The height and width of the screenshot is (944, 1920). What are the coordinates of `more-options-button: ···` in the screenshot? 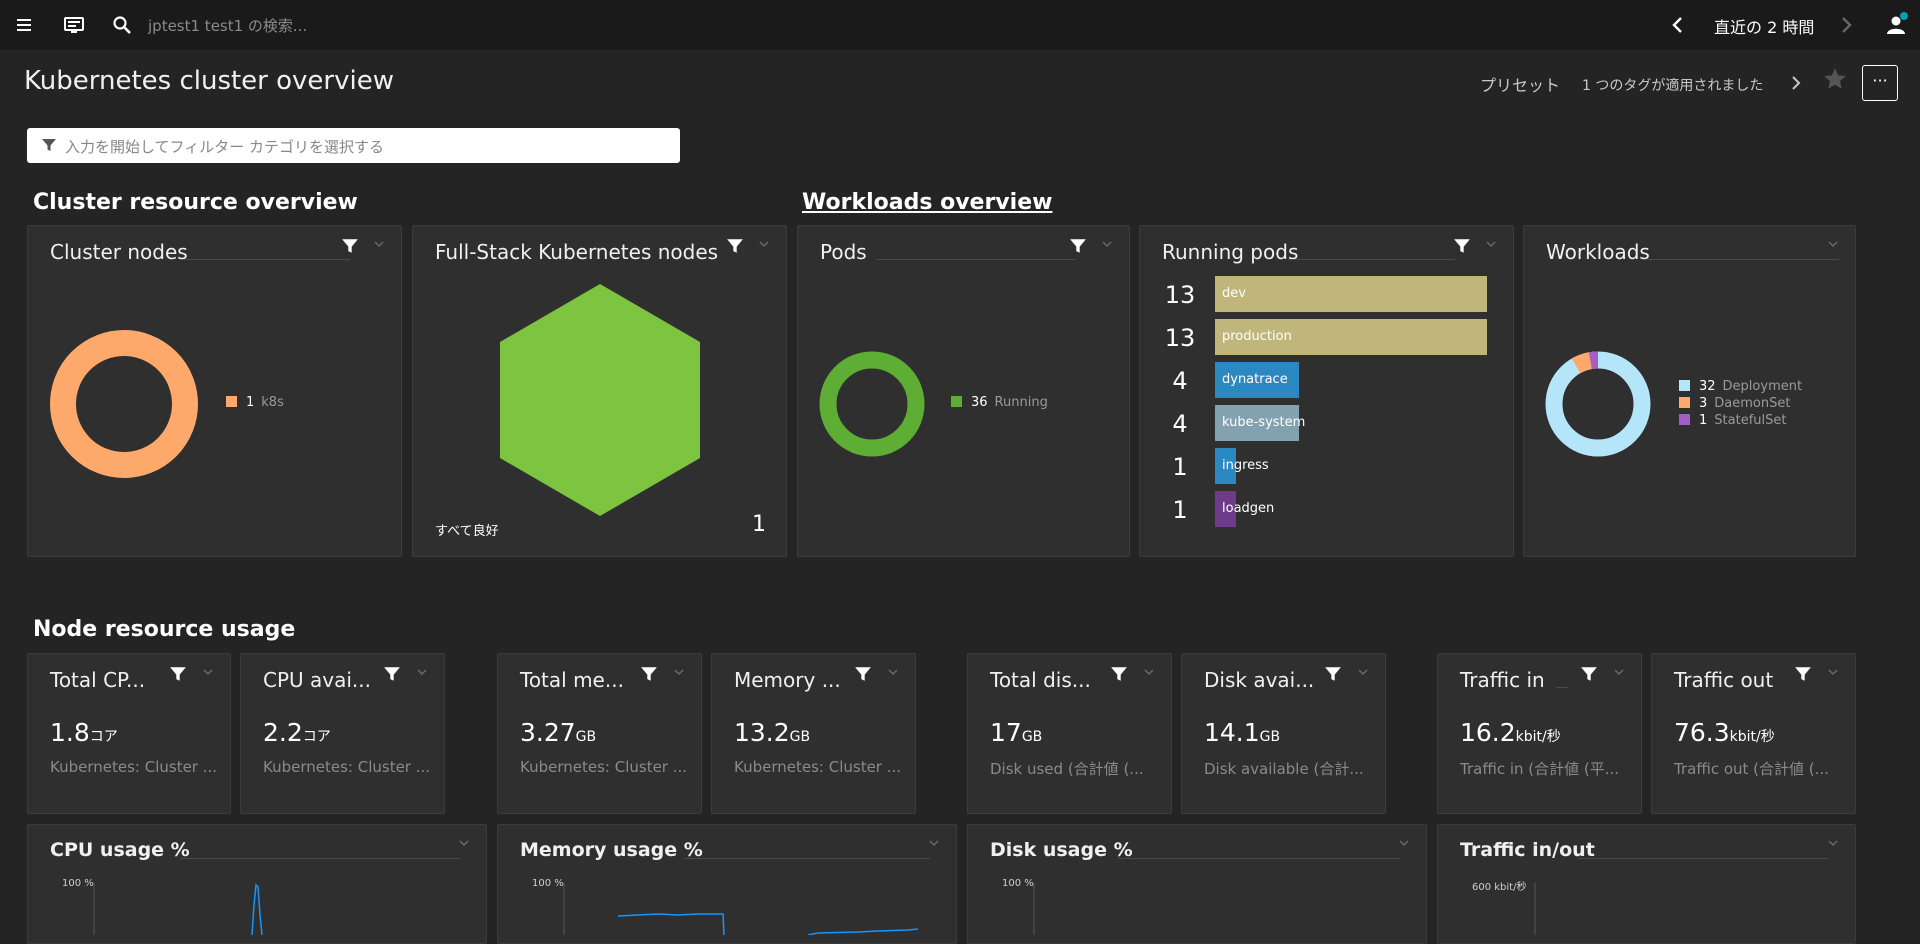 It's located at (1880, 83).